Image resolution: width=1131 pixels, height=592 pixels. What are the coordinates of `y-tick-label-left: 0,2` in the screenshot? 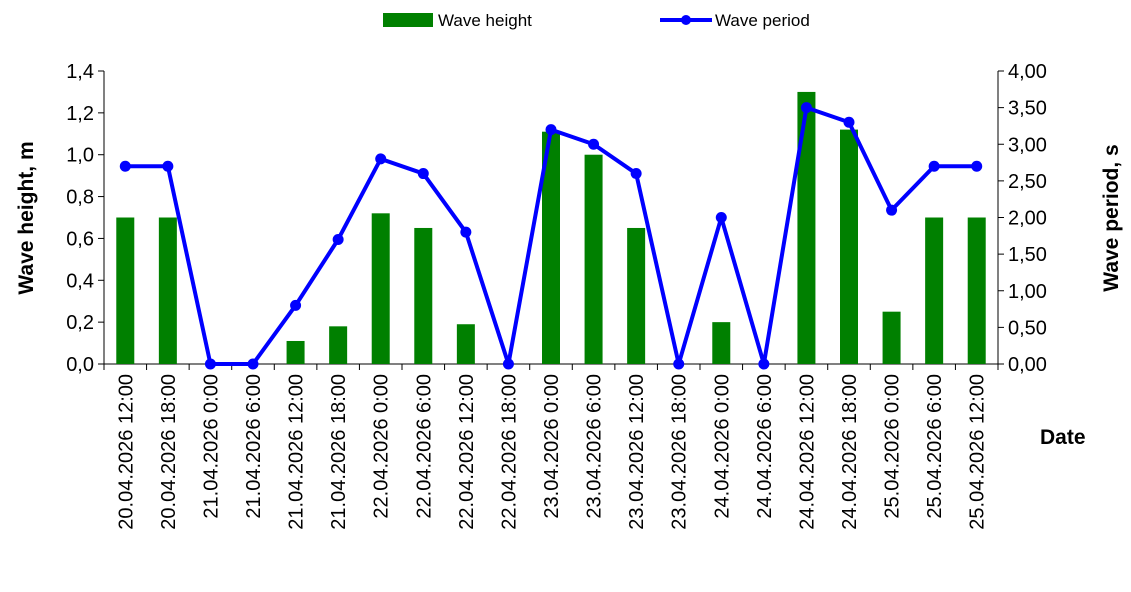 It's located at (80, 323).